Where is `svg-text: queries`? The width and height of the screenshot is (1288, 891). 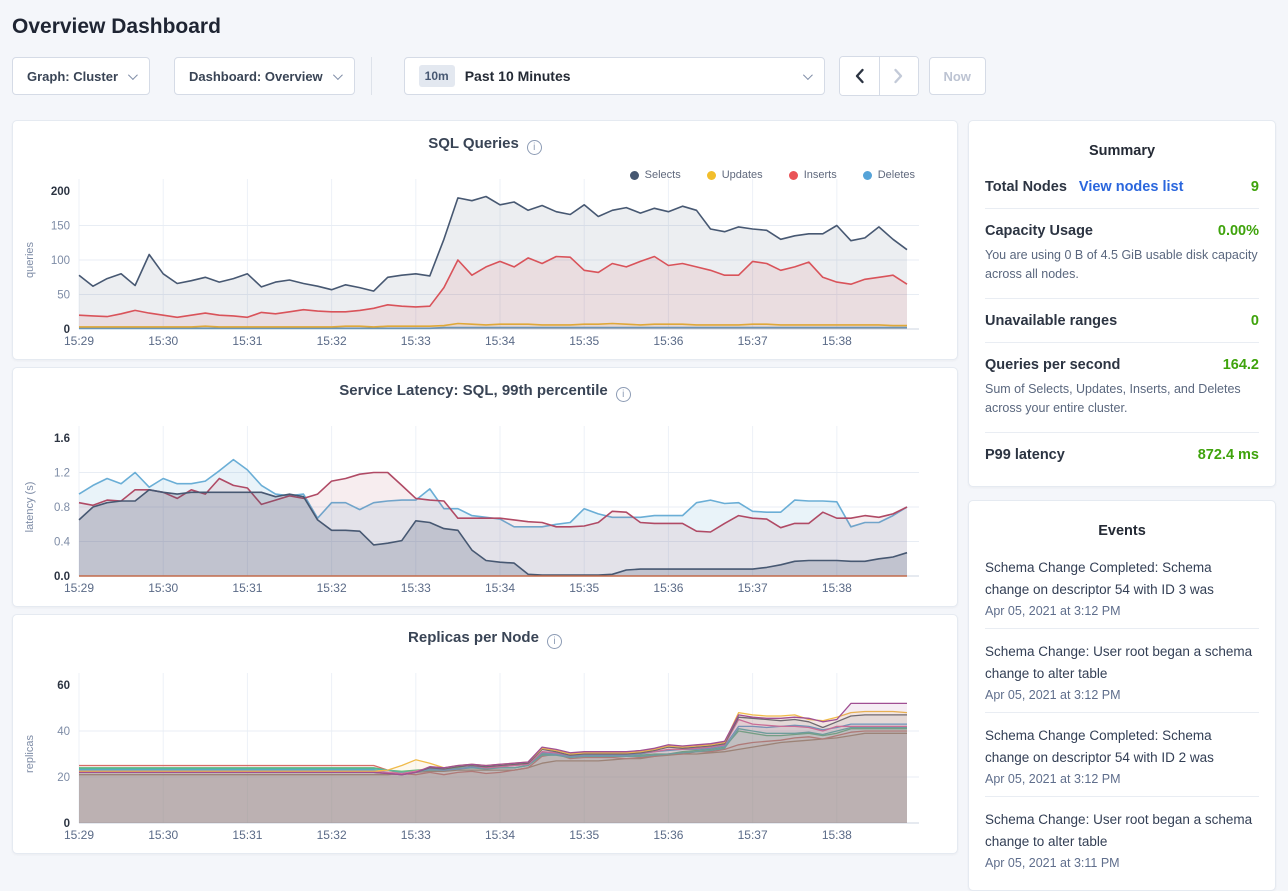 svg-text: queries is located at coordinates (30, 259).